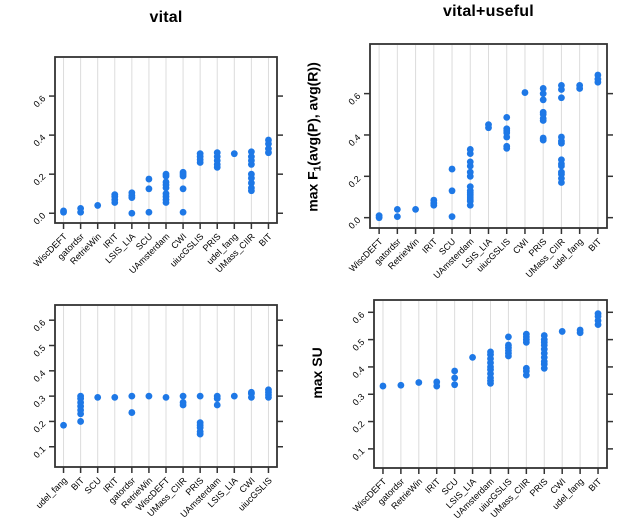 The width and height of the screenshot is (640, 524). I want to click on y-tick-label: 0.3, so click(358, 400).